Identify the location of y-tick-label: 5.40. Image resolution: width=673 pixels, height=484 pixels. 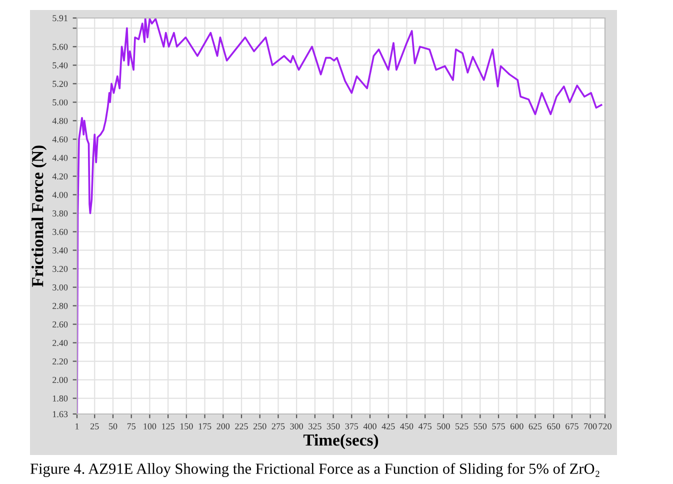
(60, 65).